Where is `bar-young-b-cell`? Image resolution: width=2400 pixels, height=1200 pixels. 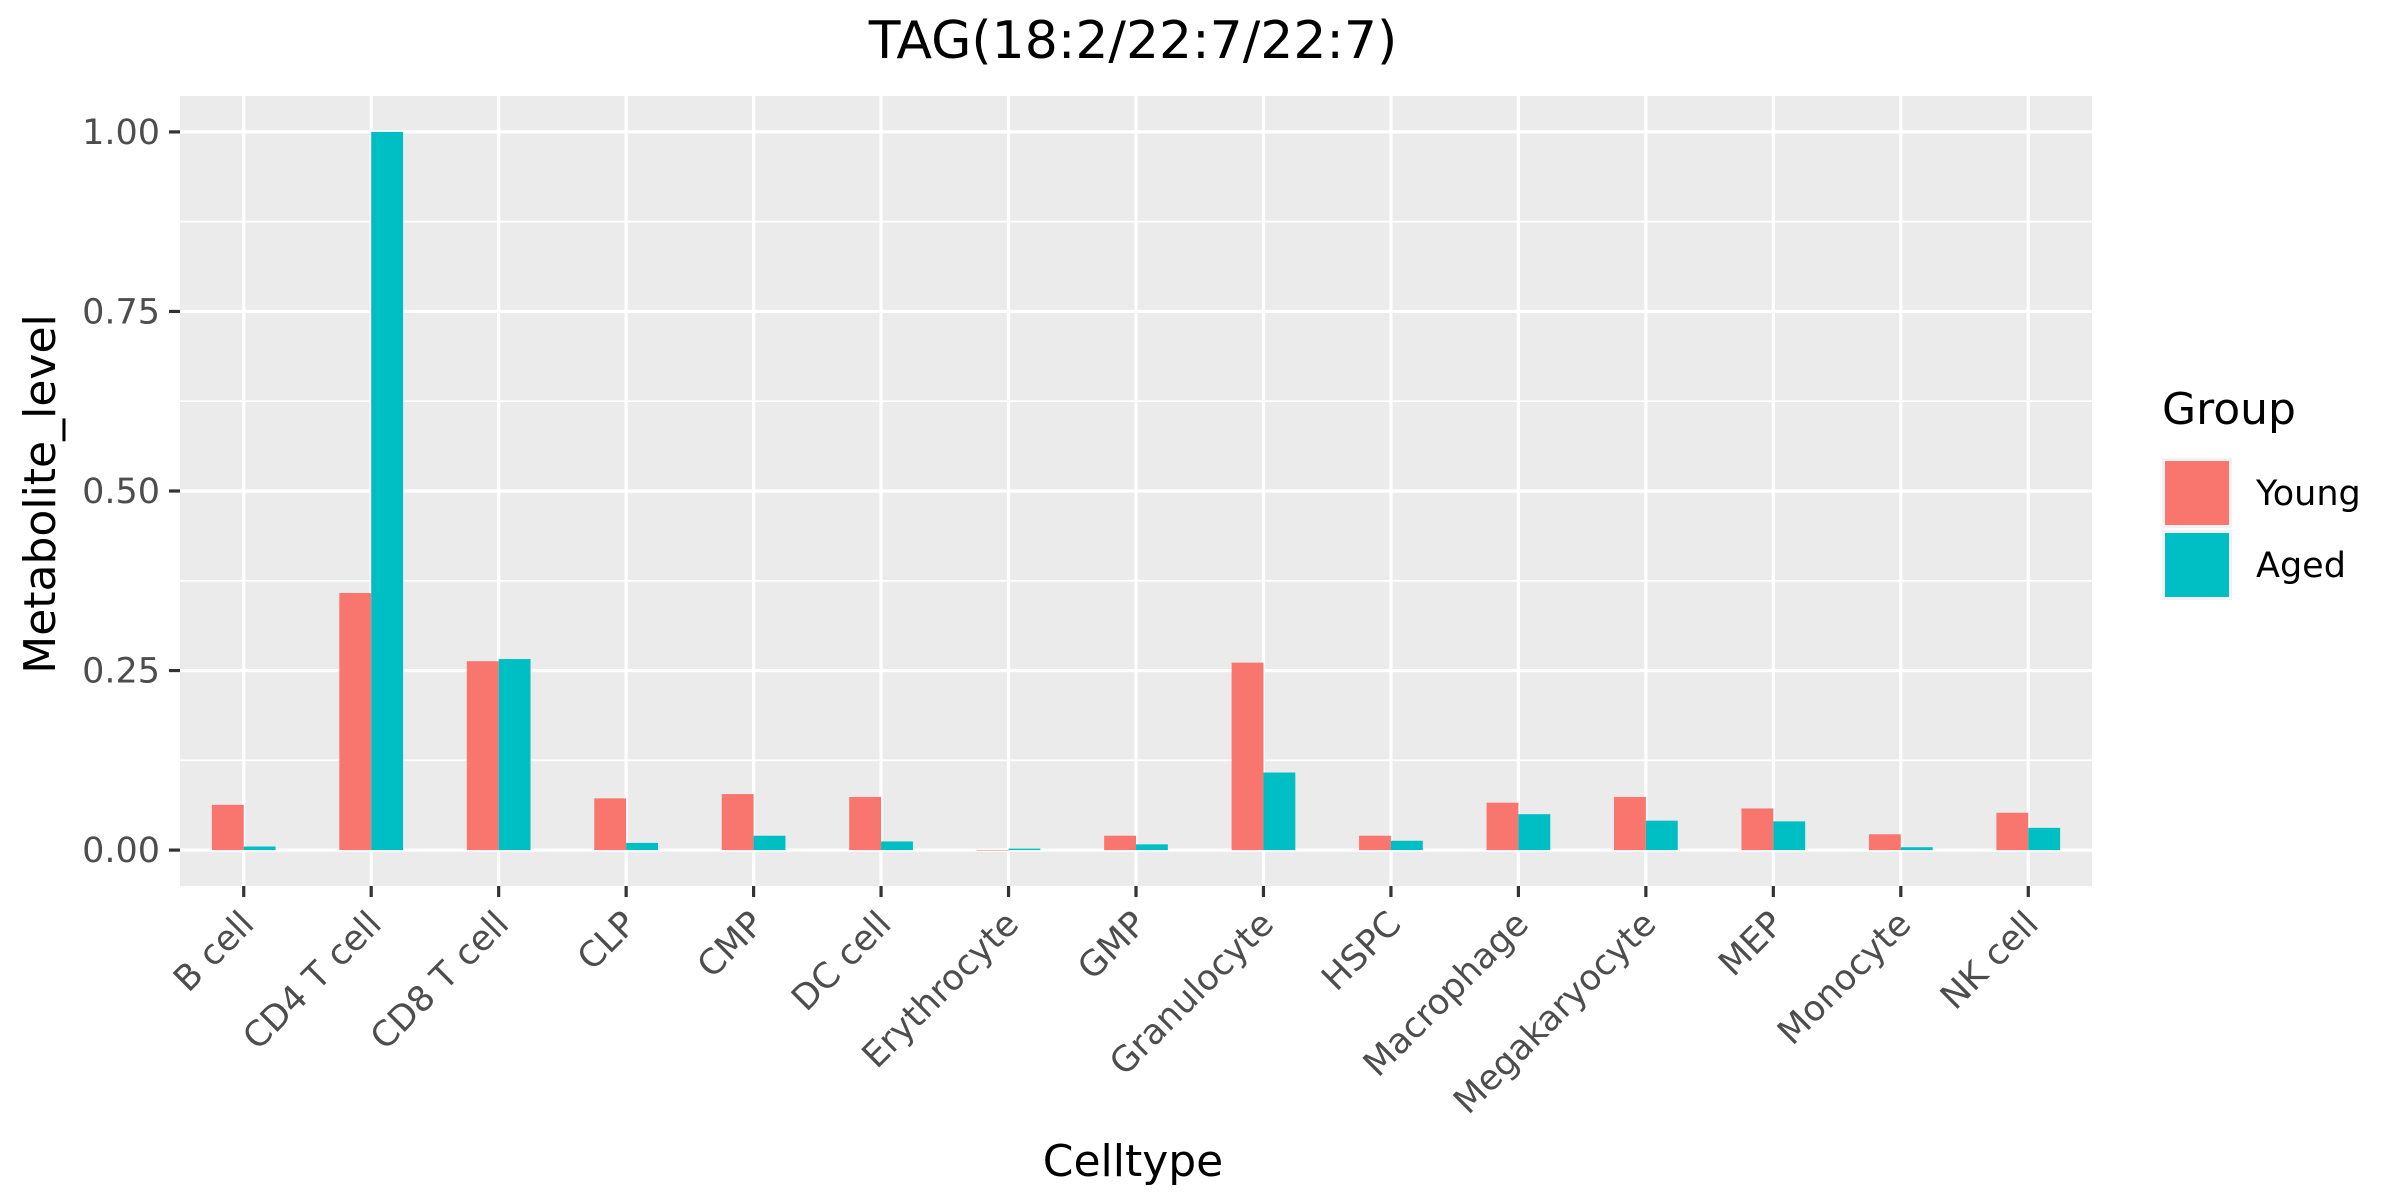 bar-young-b-cell is located at coordinates (227, 827).